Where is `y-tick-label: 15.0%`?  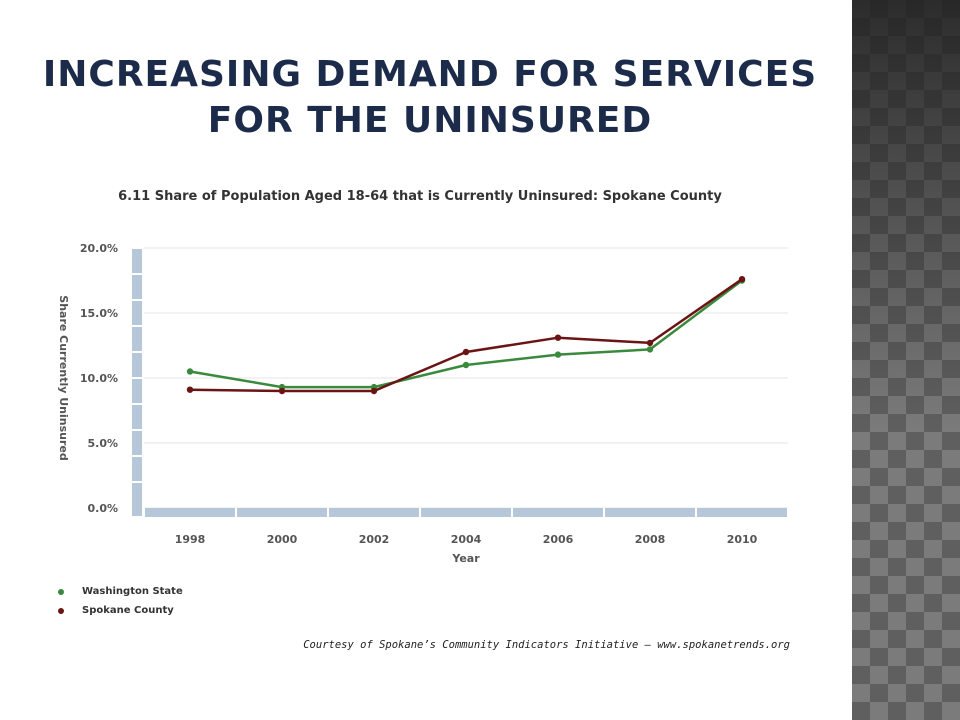 y-tick-label: 15.0% is located at coordinates (99, 313).